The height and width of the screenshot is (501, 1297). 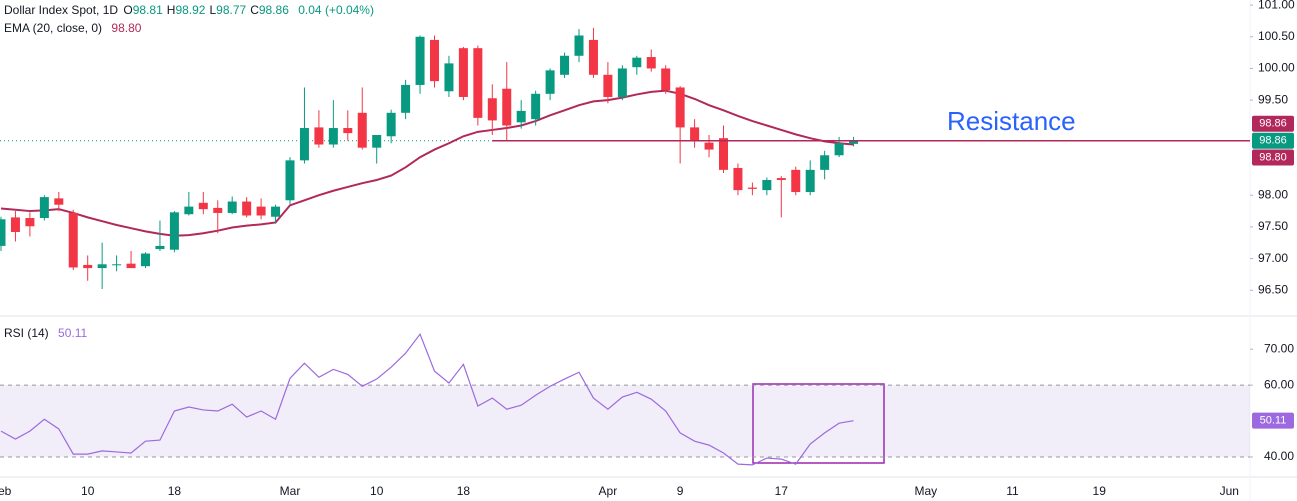 I want to click on x-tick-label: 18, so click(x=175, y=491).